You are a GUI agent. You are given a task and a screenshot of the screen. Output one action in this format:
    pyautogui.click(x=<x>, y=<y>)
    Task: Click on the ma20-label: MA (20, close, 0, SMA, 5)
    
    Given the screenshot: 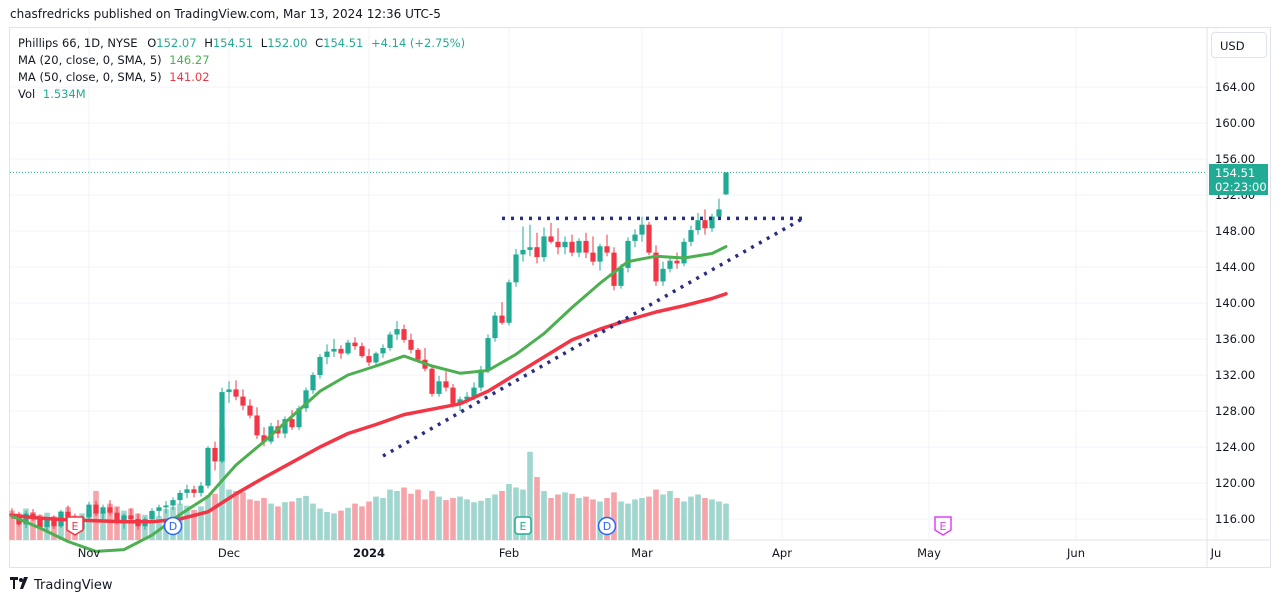 What is the action you would take?
    pyautogui.click(x=90, y=60)
    